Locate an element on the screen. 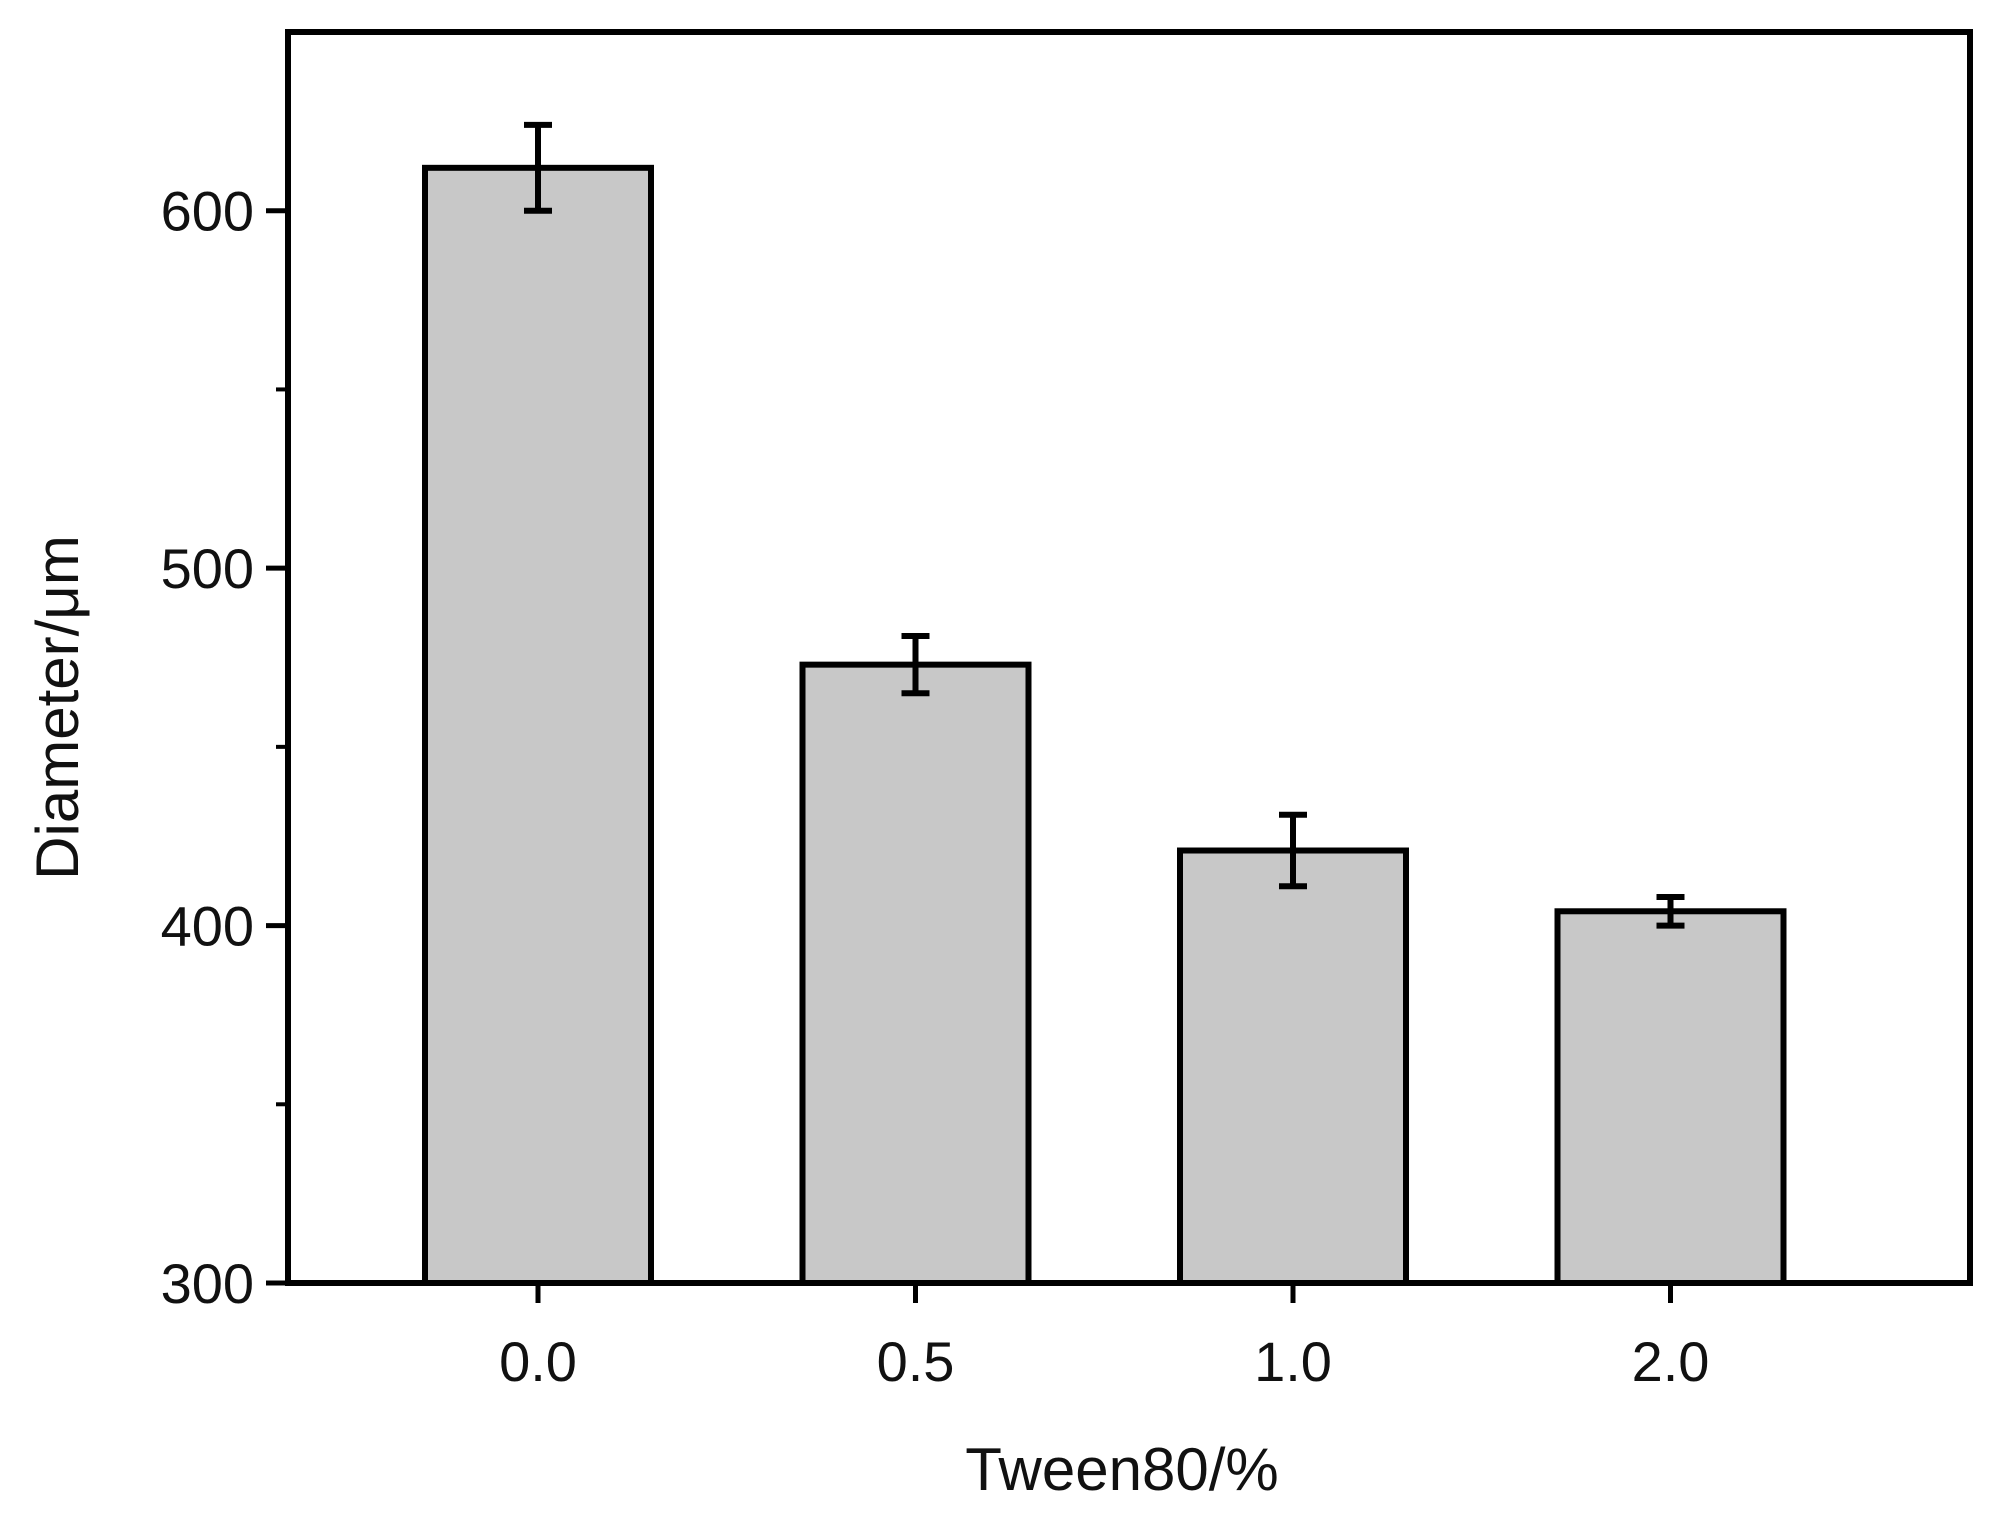 The height and width of the screenshot is (1520, 2000). bar-2.0 is located at coordinates (1670, 1097).